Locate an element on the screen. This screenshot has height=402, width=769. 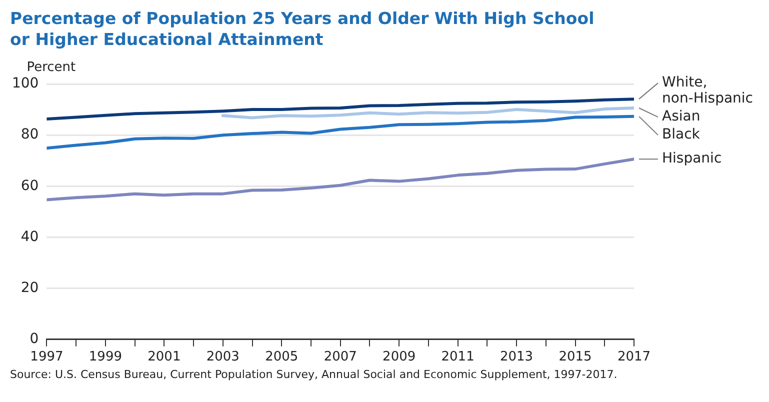
text: White, non-Hispanic is located at coordinates (707, 90).